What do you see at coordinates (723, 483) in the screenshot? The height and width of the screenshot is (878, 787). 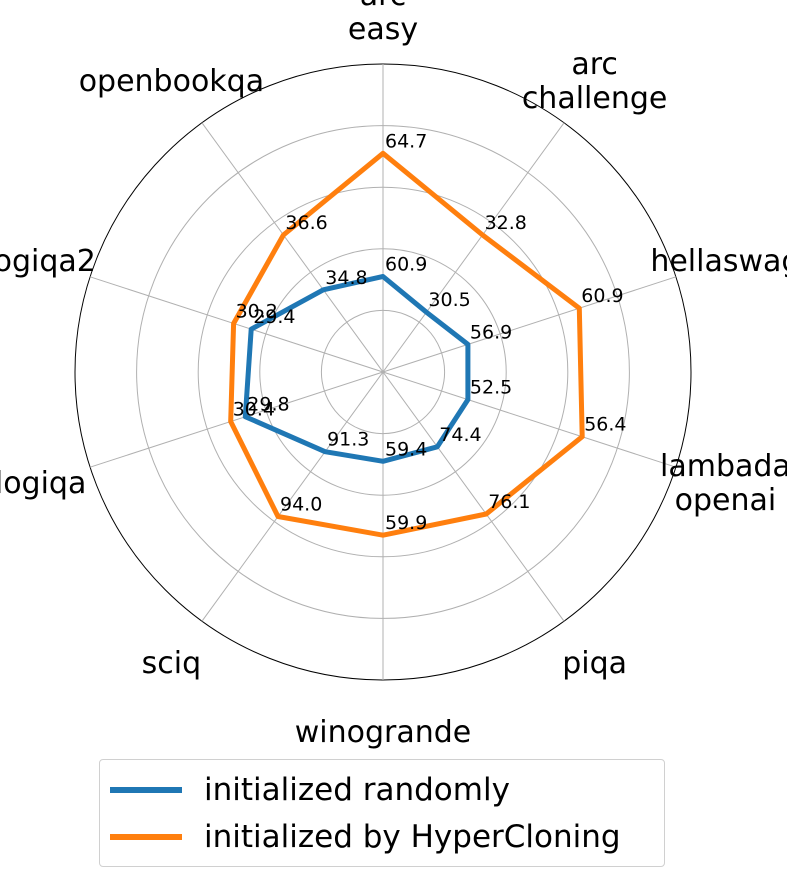 I see `category-label: lambada openai` at bounding box center [723, 483].